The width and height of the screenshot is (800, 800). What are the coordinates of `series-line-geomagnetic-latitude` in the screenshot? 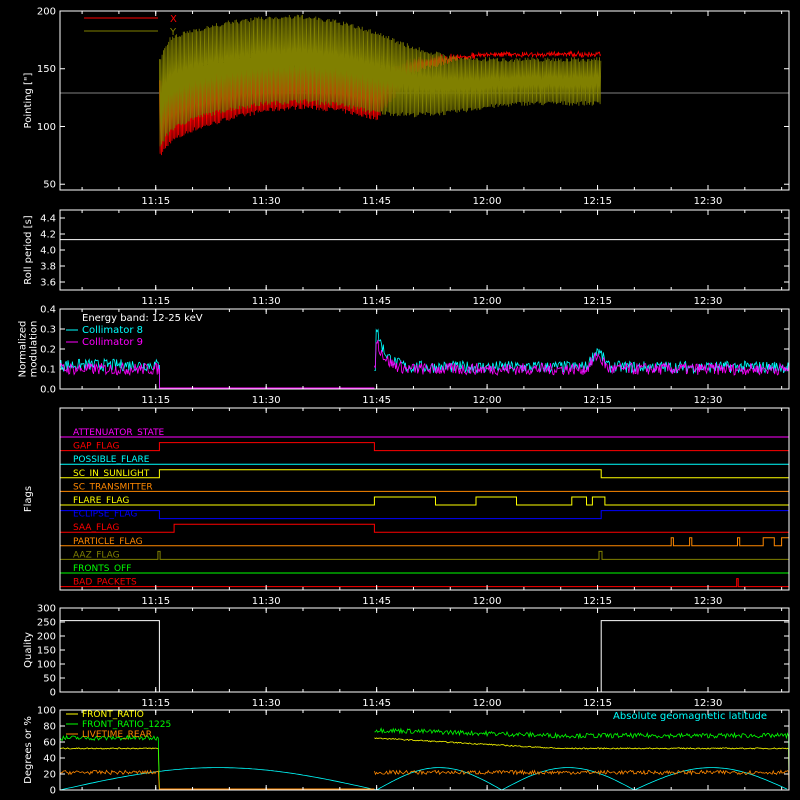 It's located at (423, 779).